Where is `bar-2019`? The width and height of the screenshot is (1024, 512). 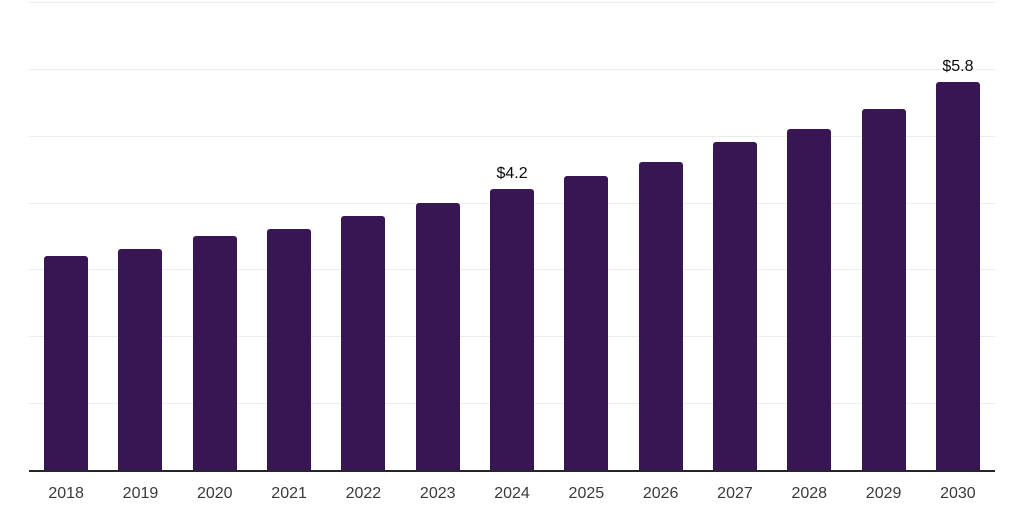 bar-2019 is located at coordinates (140, 359).